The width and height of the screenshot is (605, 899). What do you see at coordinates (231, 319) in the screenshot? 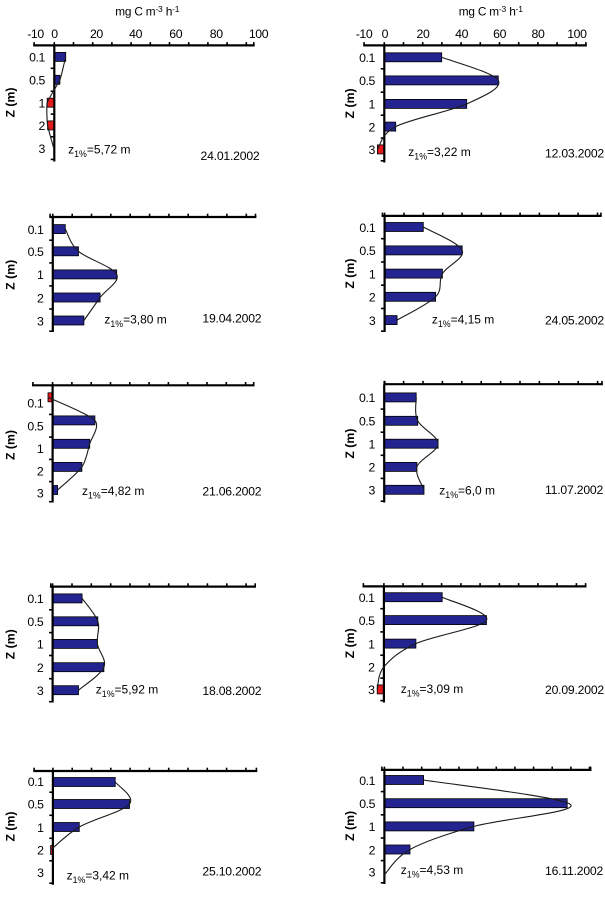
I see `svg-text: 19.04.2002` at bounding box center [231, 319].